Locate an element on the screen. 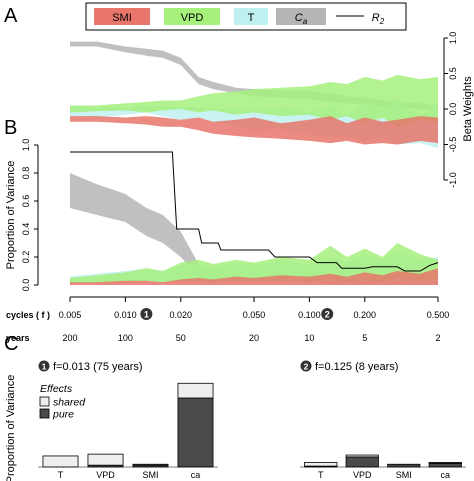  x-axis-cycles-tick-label: 0.005 is located at coordinates (70, 315).